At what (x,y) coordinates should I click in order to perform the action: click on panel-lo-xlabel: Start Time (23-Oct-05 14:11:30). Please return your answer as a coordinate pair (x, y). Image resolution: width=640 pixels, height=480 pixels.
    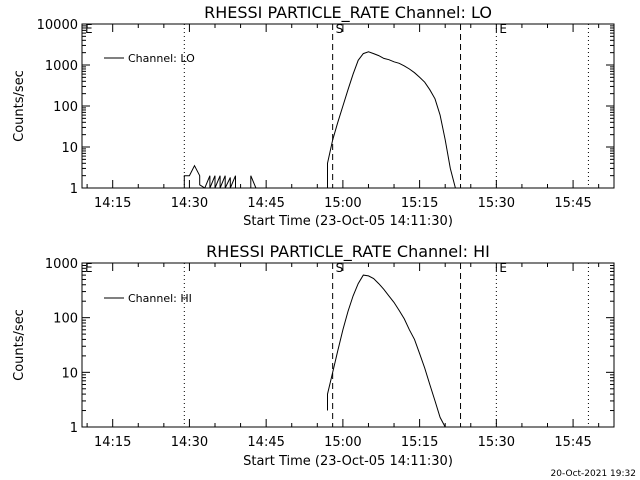
    Looking at the image, I should click on (348, 221).